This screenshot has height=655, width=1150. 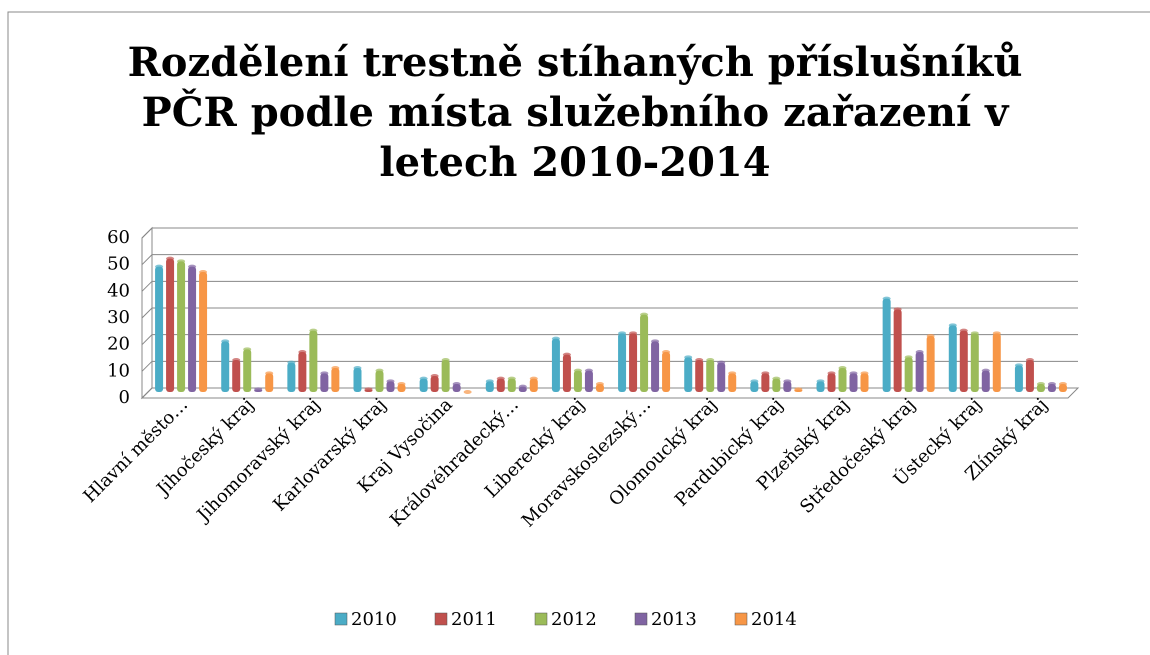 What do you see at coordinates (118, 317) in the screenshot?
I see `y-tick-label: 30` at bounding box center [118, 317].